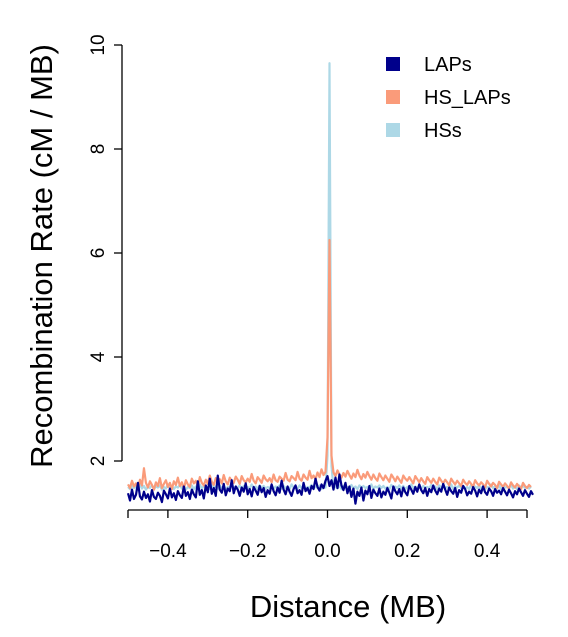  Describe the element at coordinates (41, 256) in the screenshot. I see `y-axis-title: Recombination Rate (cM / MB)` at that location.